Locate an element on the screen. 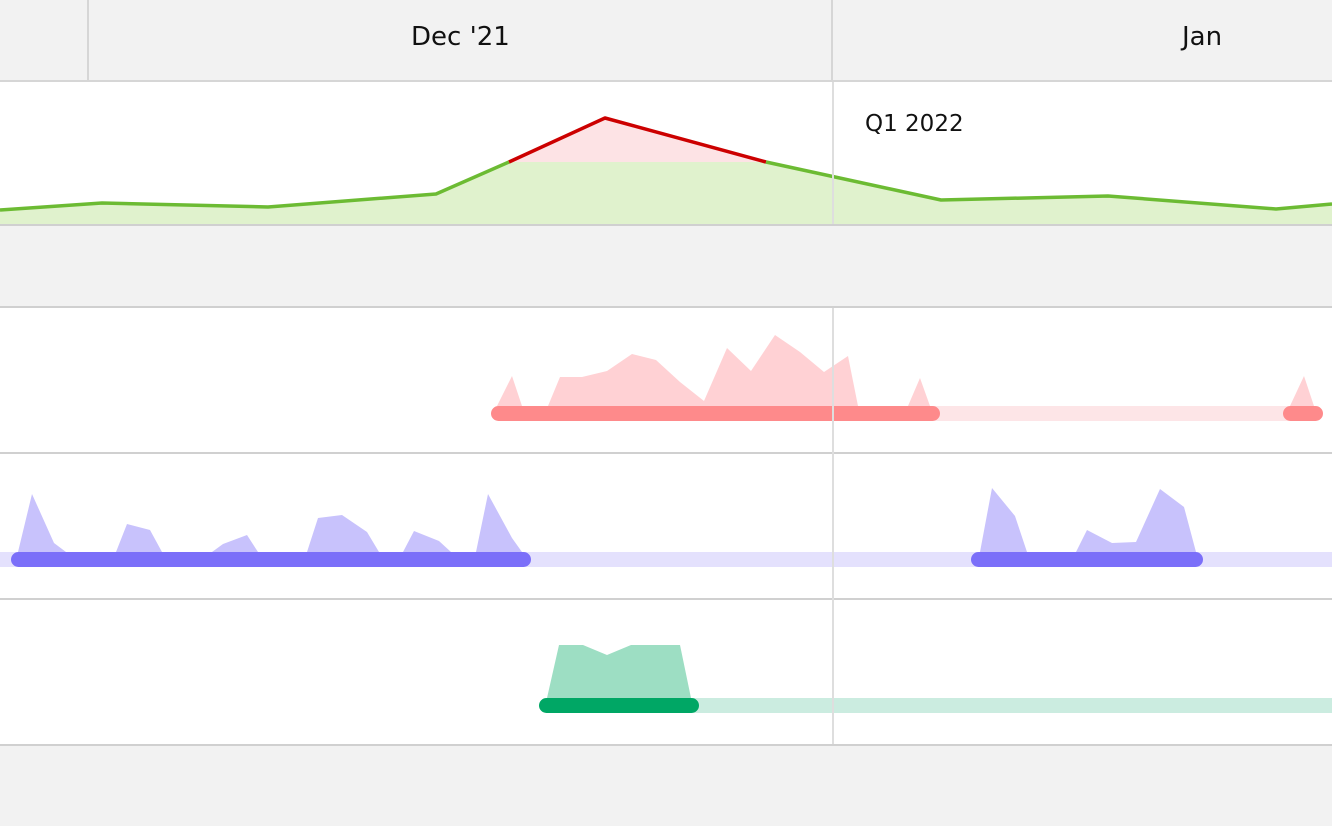  month-label-dec: Dec '21 is located at coordinates (460, 37).